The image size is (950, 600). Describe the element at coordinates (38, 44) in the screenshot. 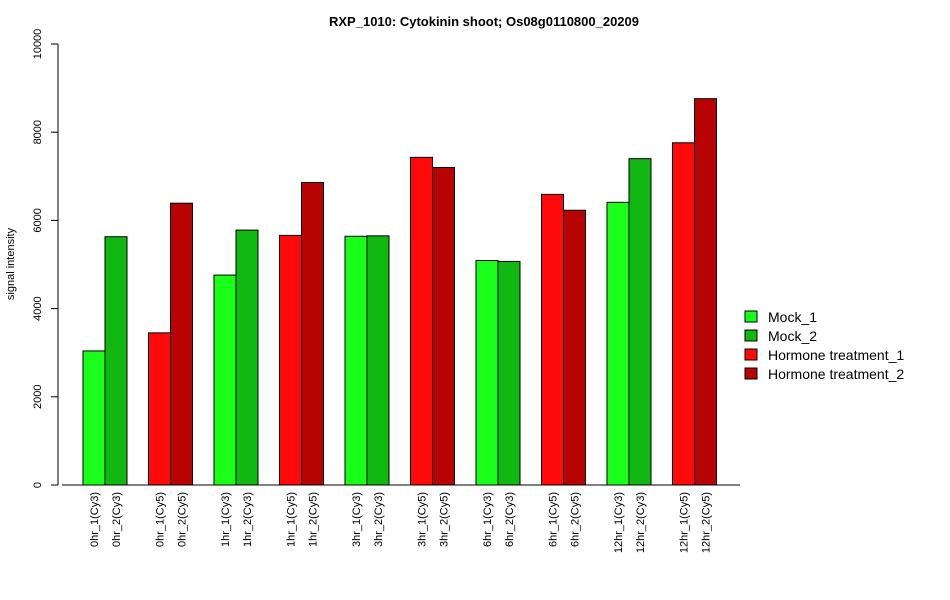

I see `y-tick-label: 10000` at that location.